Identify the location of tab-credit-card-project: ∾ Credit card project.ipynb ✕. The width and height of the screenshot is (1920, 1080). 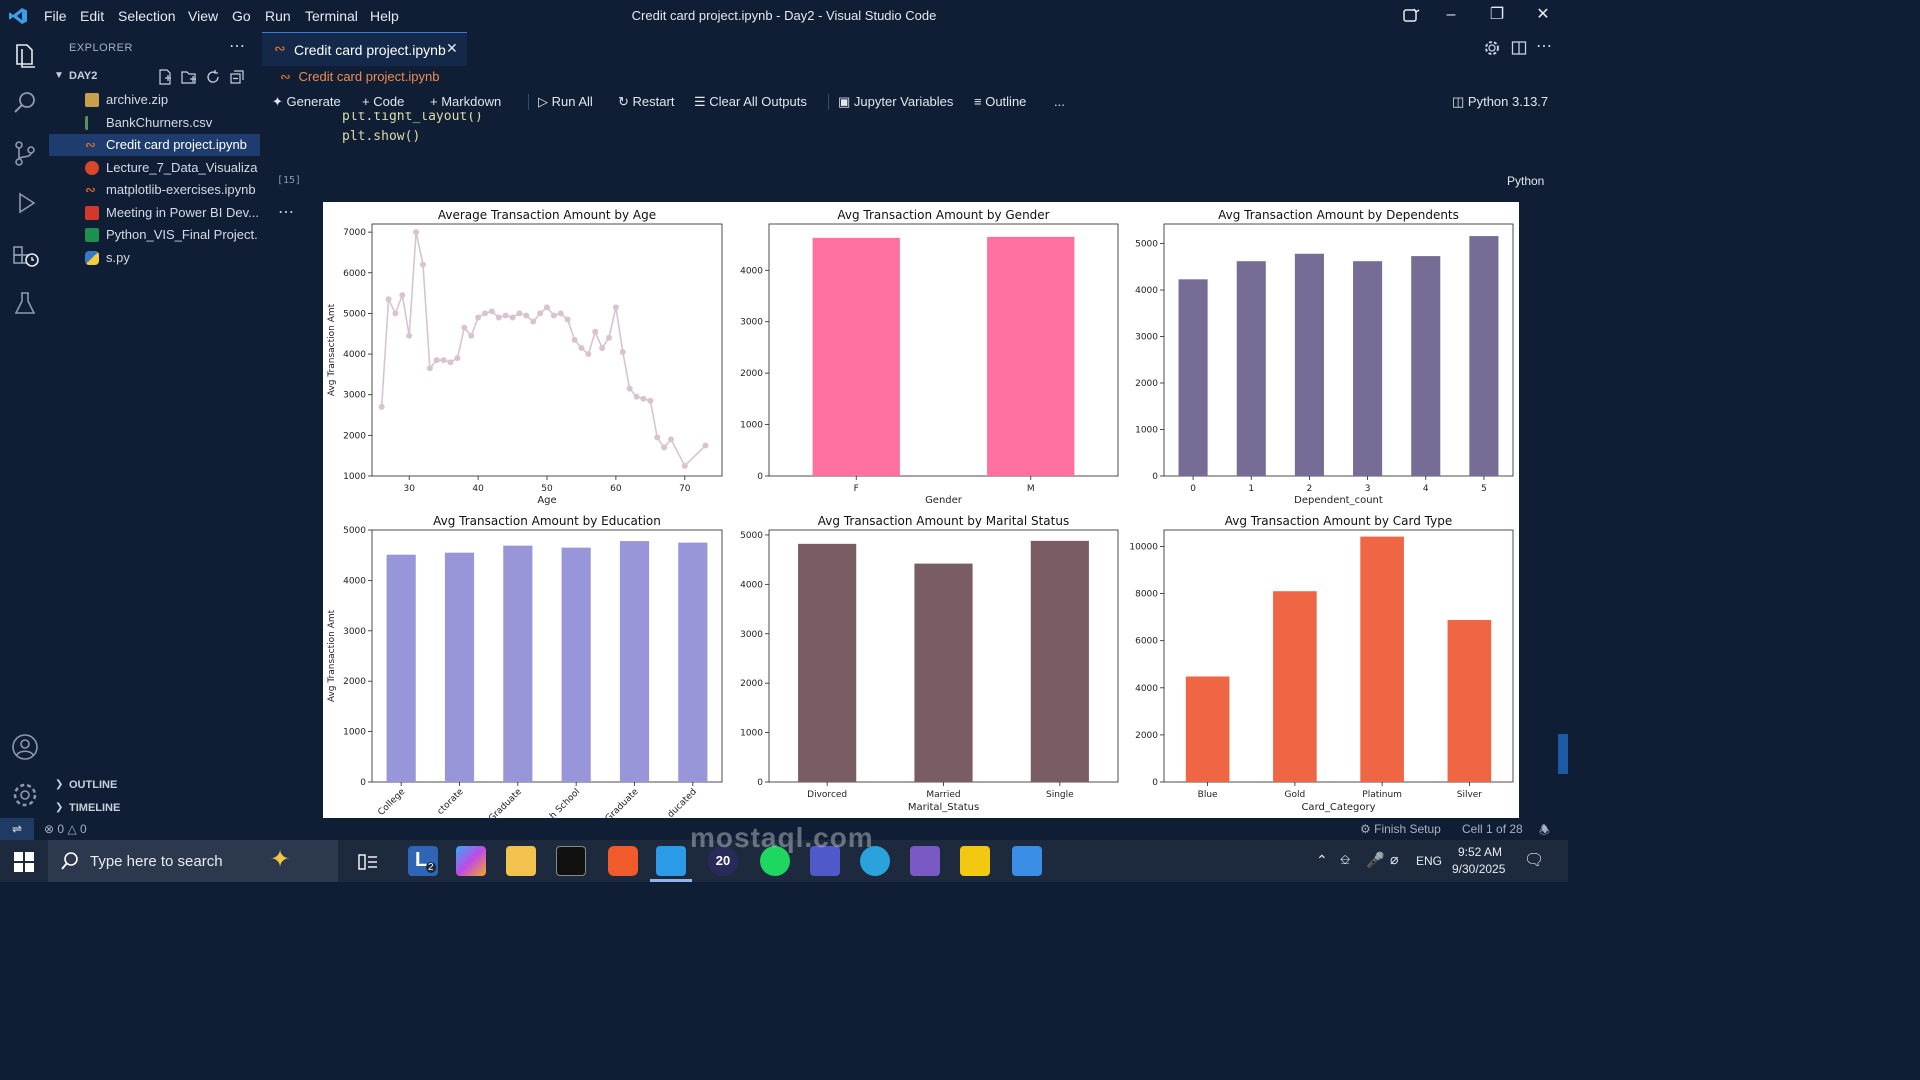
(364, 49).